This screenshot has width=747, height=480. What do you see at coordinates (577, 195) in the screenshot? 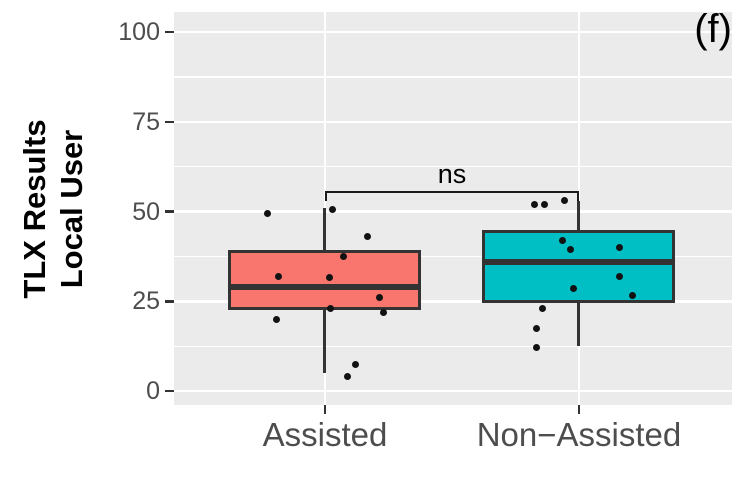
I see `significance-bracket-tick-right` at bounding box center [577, 195].